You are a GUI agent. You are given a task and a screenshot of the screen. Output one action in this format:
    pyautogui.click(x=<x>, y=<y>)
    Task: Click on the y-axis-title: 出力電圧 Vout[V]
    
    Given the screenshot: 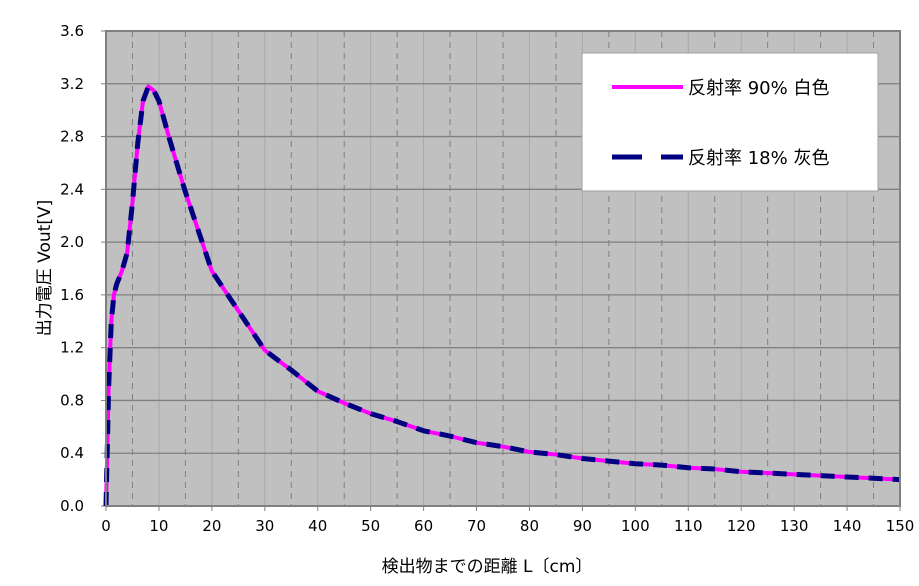 What is the action you would take?
    pyautogui.click(x=45, y=268)
    